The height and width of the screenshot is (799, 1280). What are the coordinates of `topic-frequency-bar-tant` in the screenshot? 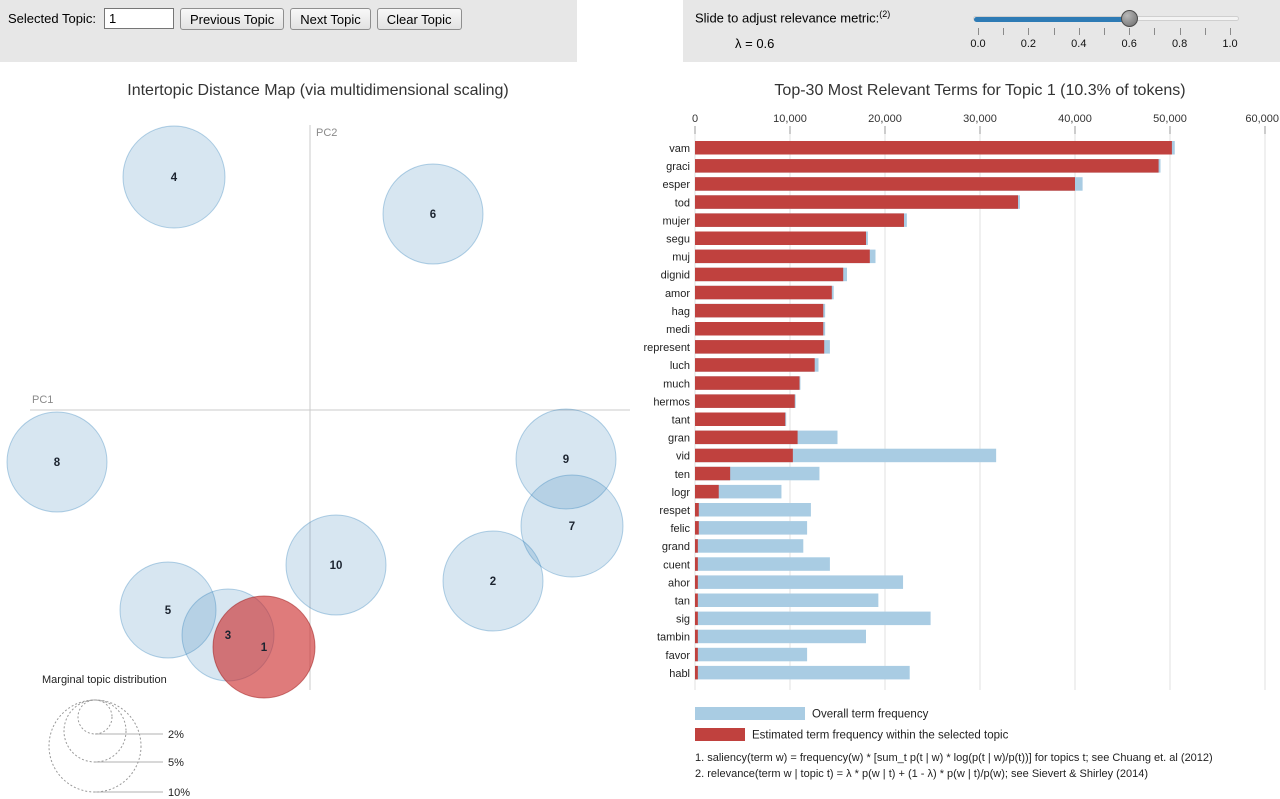 It's located at (740, 419).